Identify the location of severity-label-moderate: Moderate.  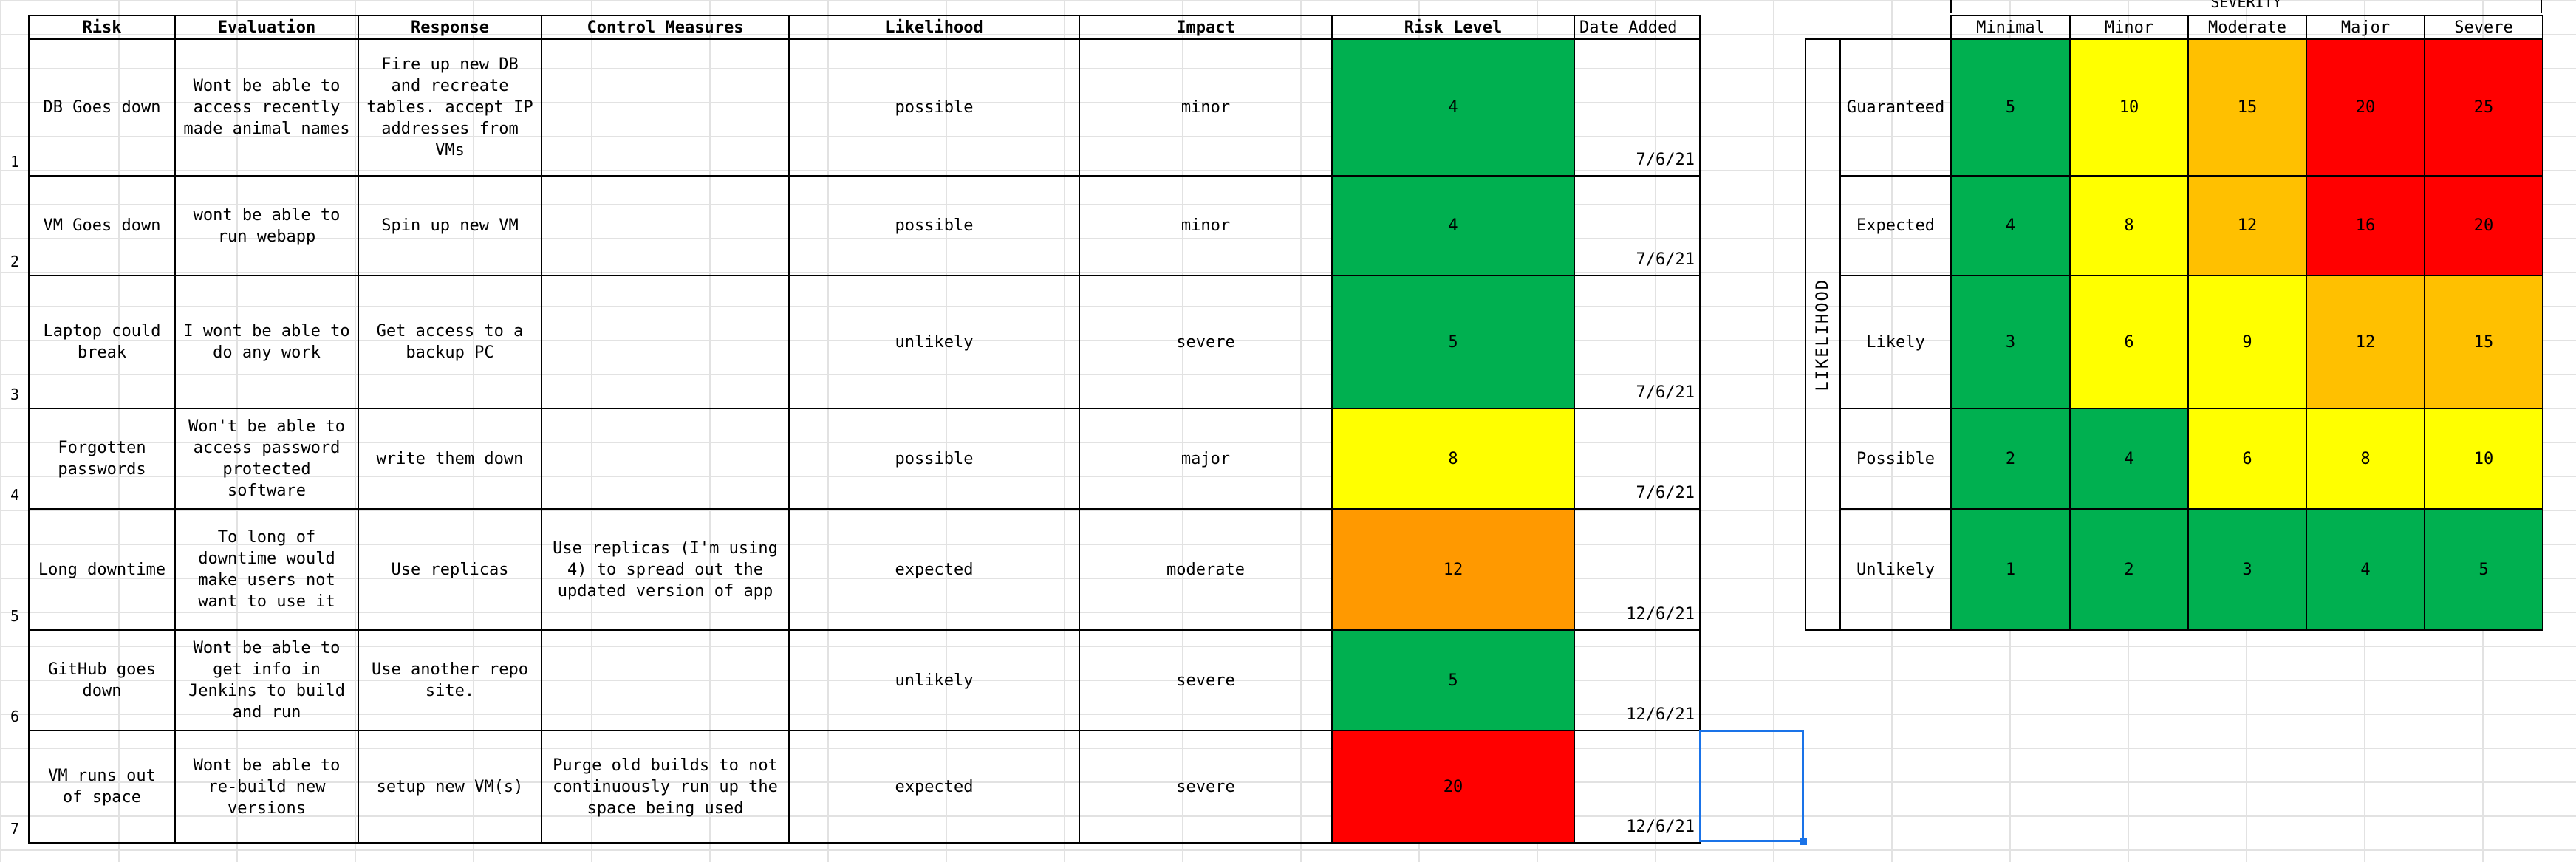
(2247, 28).